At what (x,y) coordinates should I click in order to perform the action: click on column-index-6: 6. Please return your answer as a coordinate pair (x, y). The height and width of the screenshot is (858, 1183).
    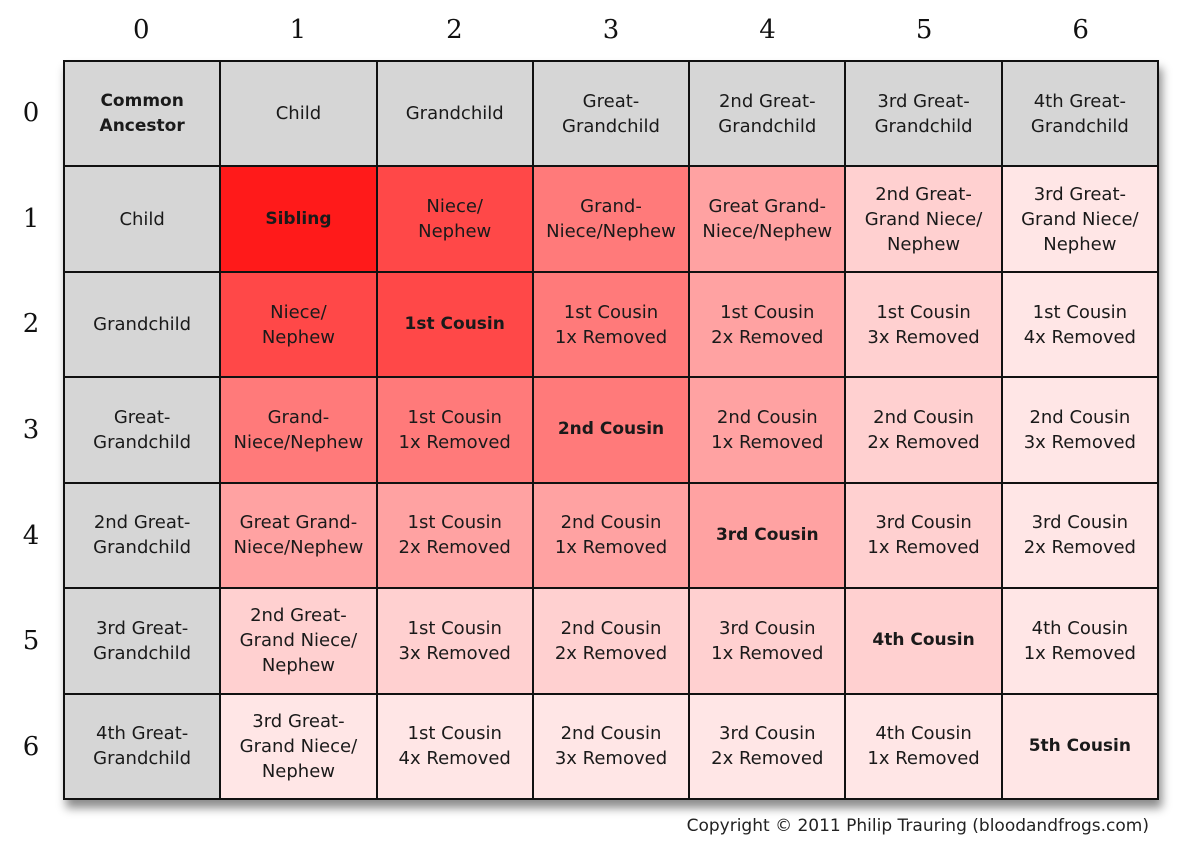
    Looking at the image, I should click on (1080, 30).